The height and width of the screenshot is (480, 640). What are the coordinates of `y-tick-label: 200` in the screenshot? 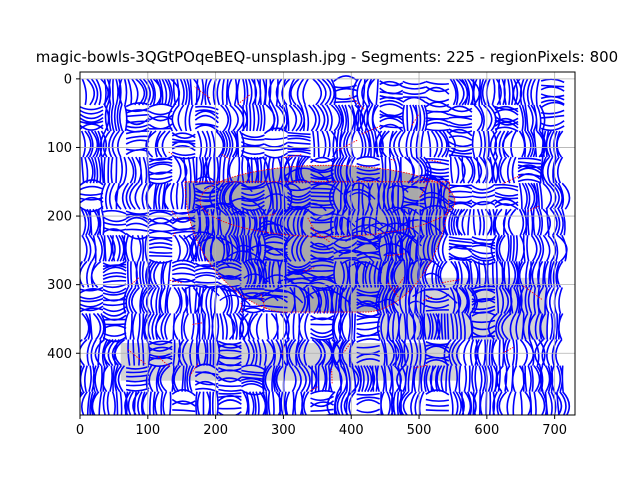 It's located at (59, 217).